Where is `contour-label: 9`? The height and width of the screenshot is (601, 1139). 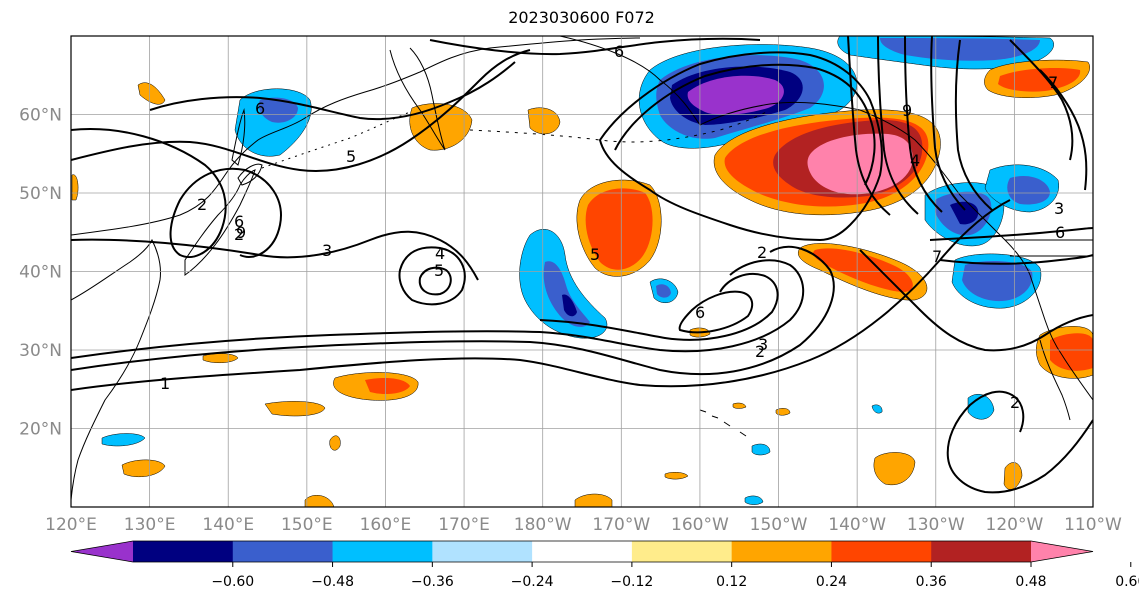 contour-label: 9 is located at coordinates (907, 110).